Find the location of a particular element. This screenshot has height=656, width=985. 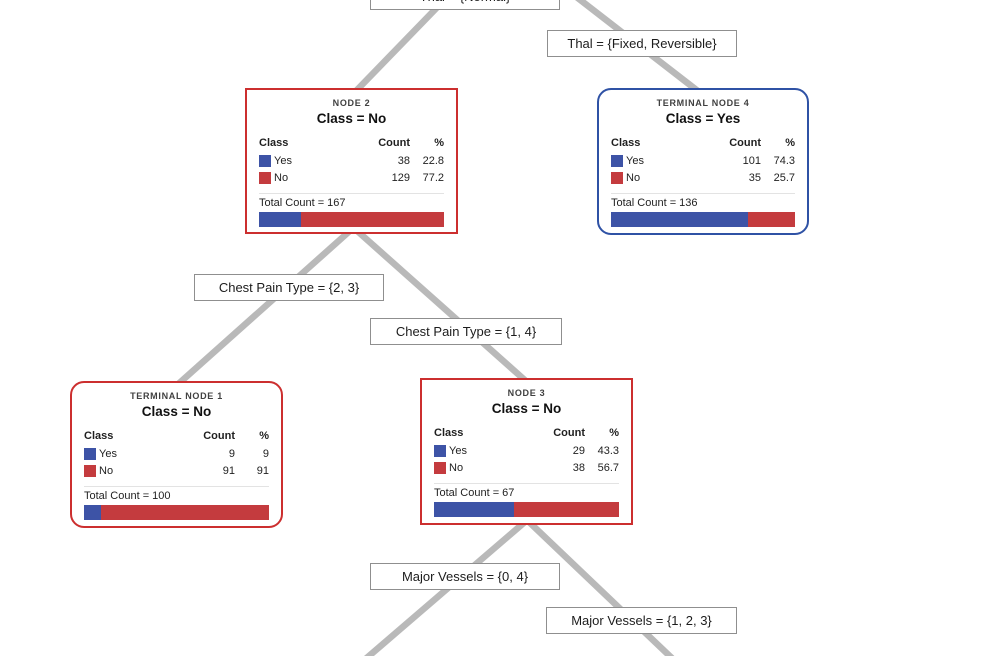

node-predicted-class: Class = Yes is located at coordinates (703, 118).